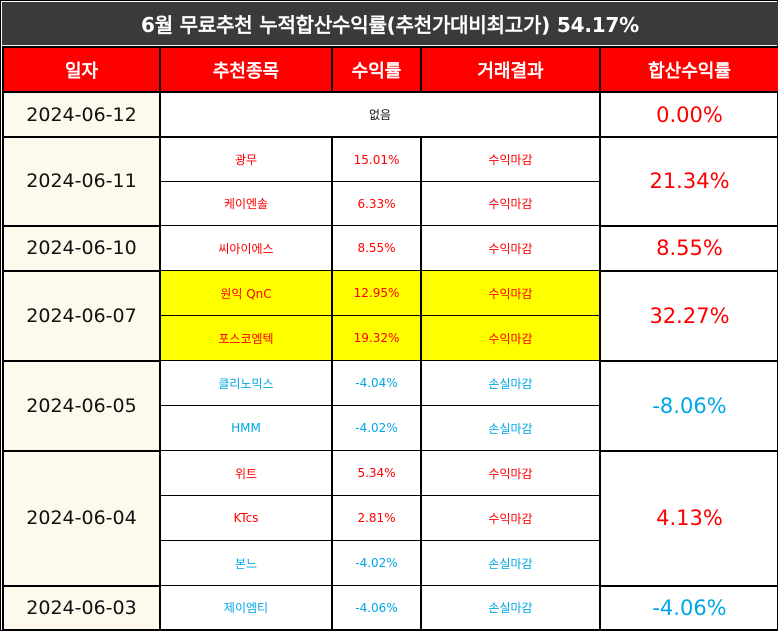 The height and width of the screenshot is (631, 778). What do you see at coordinates (376, 69) in the screenshot?
I see `header-return: 수익률` at bounding box center [376, 69].